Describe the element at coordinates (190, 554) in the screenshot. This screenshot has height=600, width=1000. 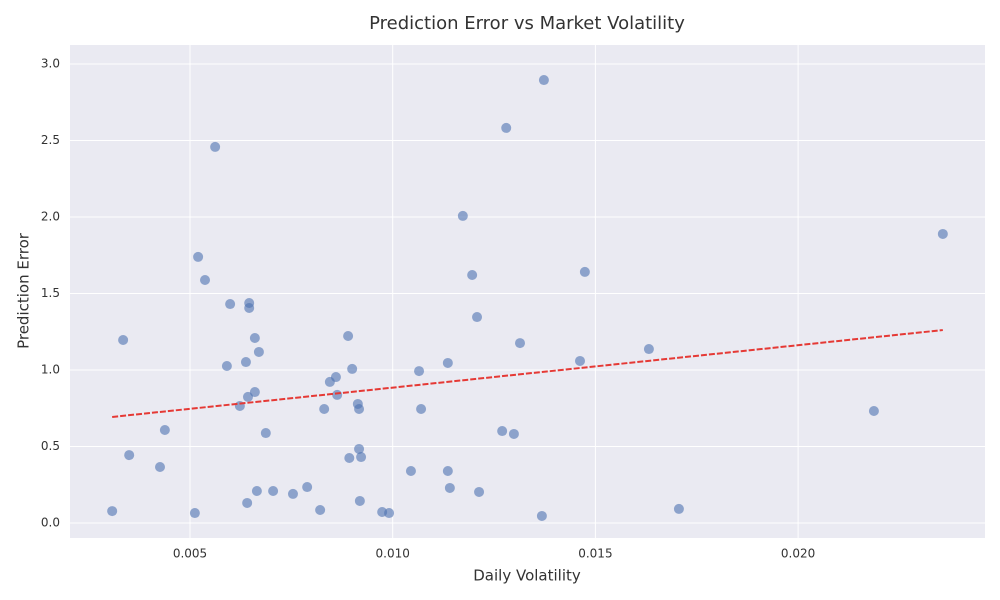
I see `x-tick-label: 0.005` at that location.